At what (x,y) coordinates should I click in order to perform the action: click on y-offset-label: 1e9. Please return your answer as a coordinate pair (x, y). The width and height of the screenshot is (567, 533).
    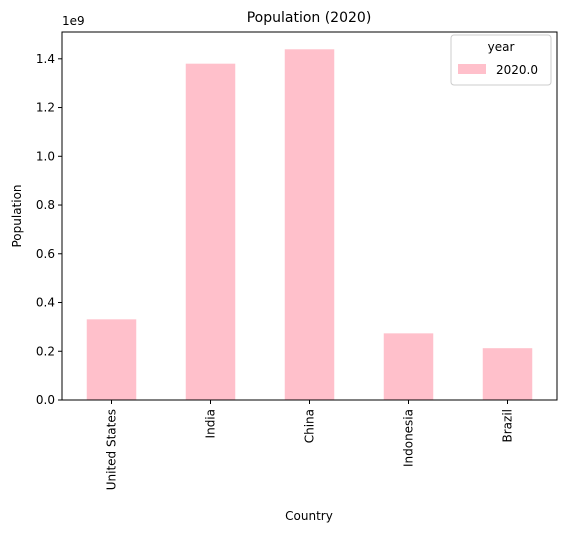
    Looking at the image, I should click on (73, 21).